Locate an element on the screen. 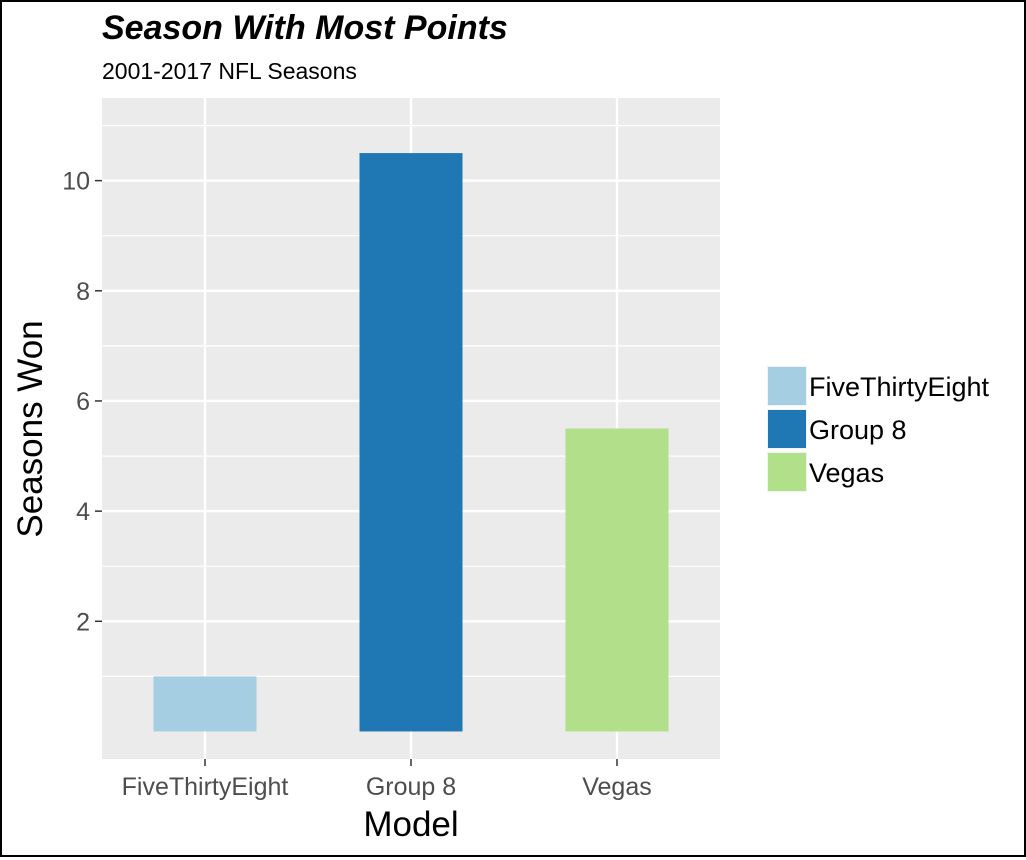 The height and width of the screenshot is (860, 1026). legend-label: FiveThirtyEight is located at coordinates (899, 387).